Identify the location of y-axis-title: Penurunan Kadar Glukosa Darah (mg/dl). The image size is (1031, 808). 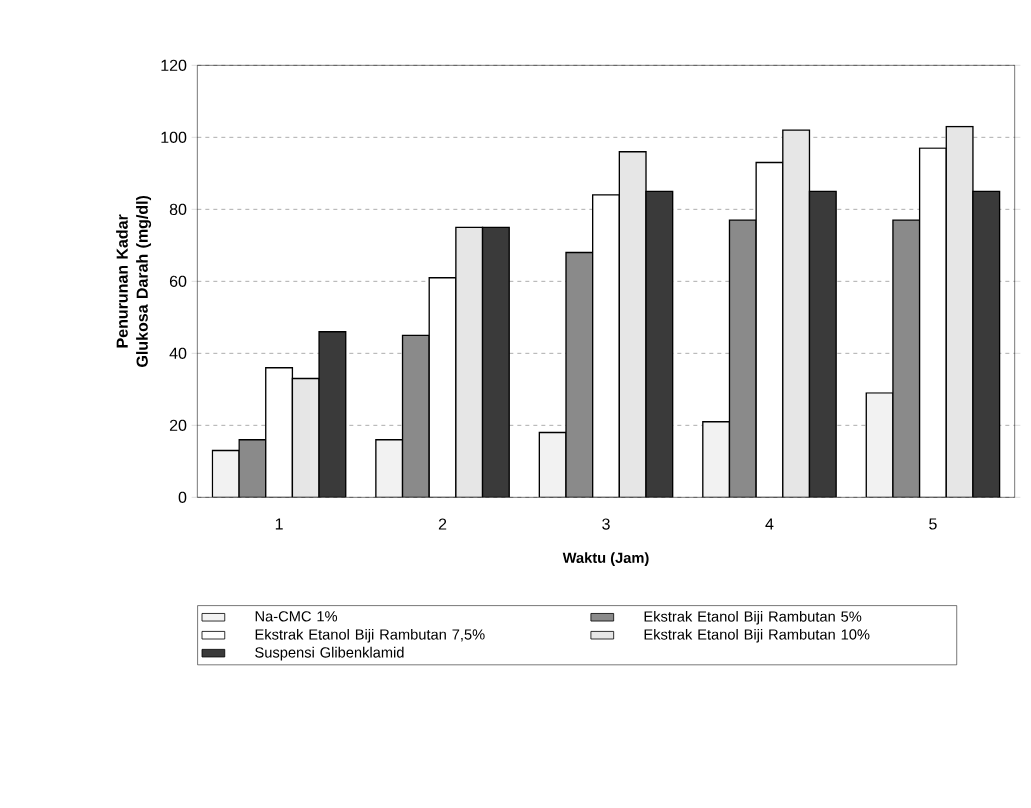
(134, 281).